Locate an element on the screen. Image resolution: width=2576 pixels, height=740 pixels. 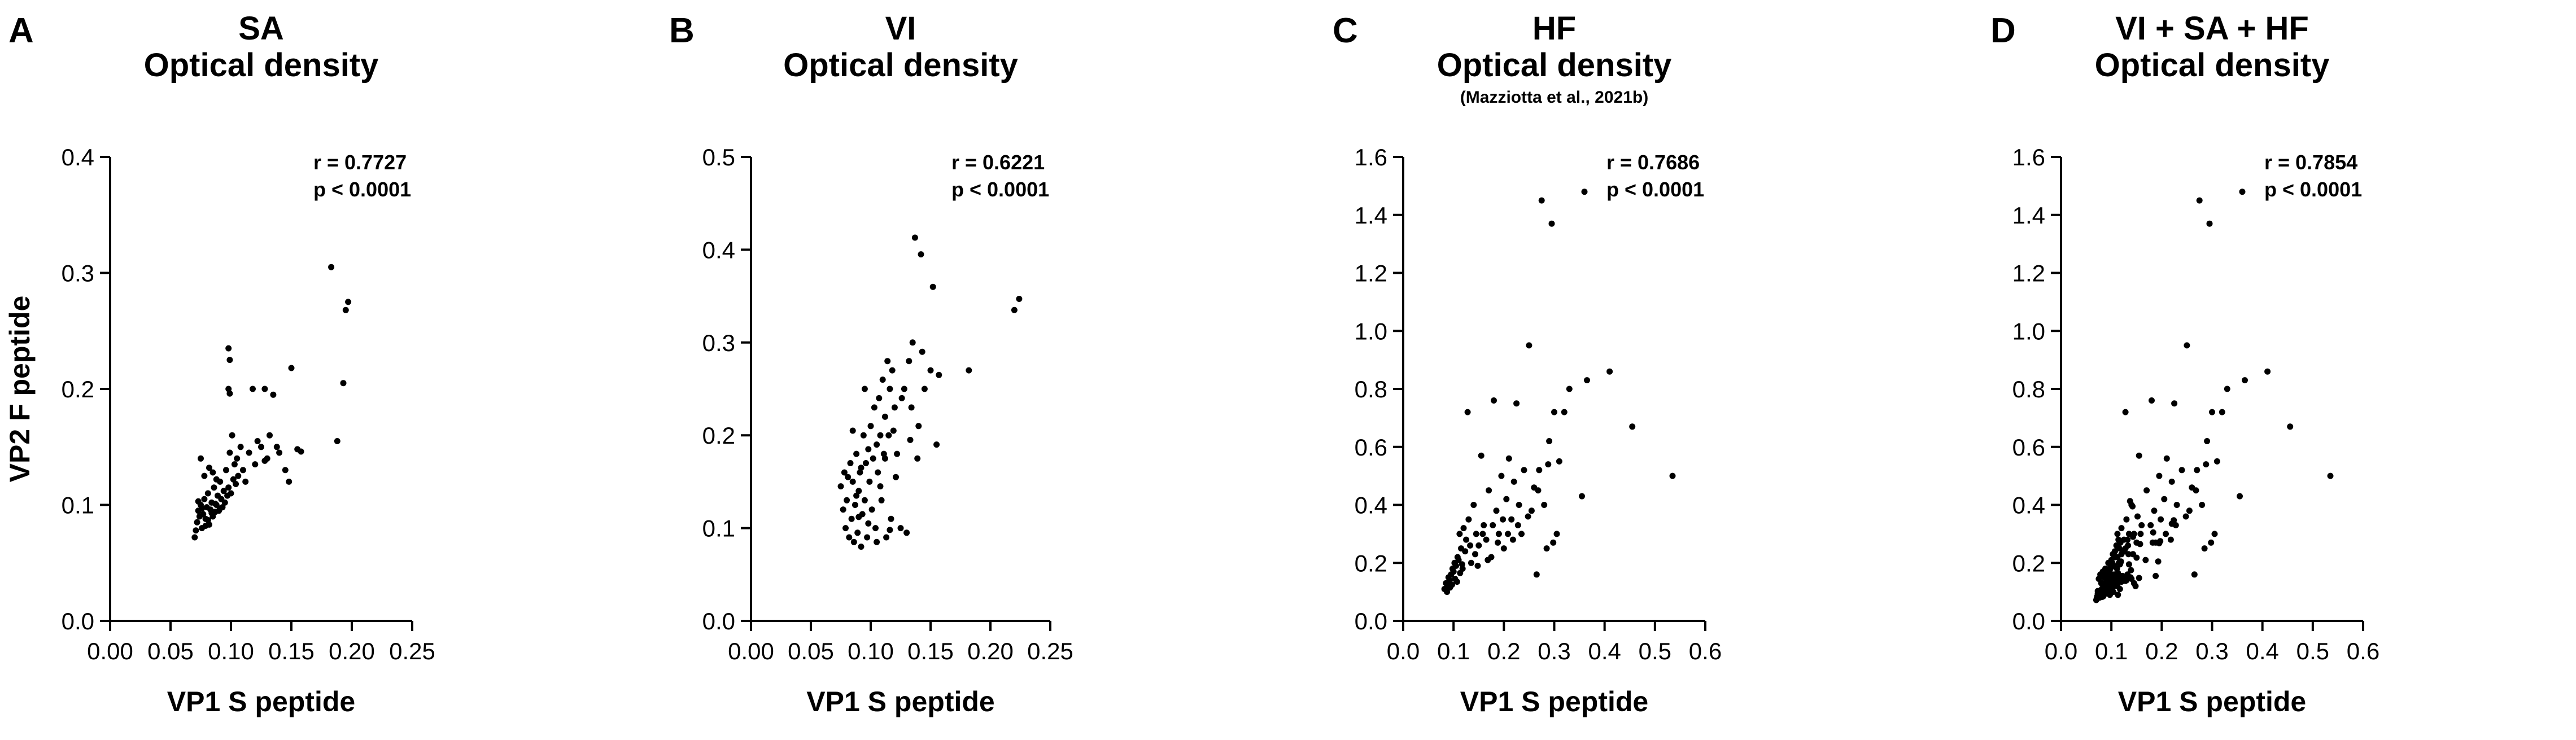
y-tick-label: 0.5 is located at coordinates (719, 157).